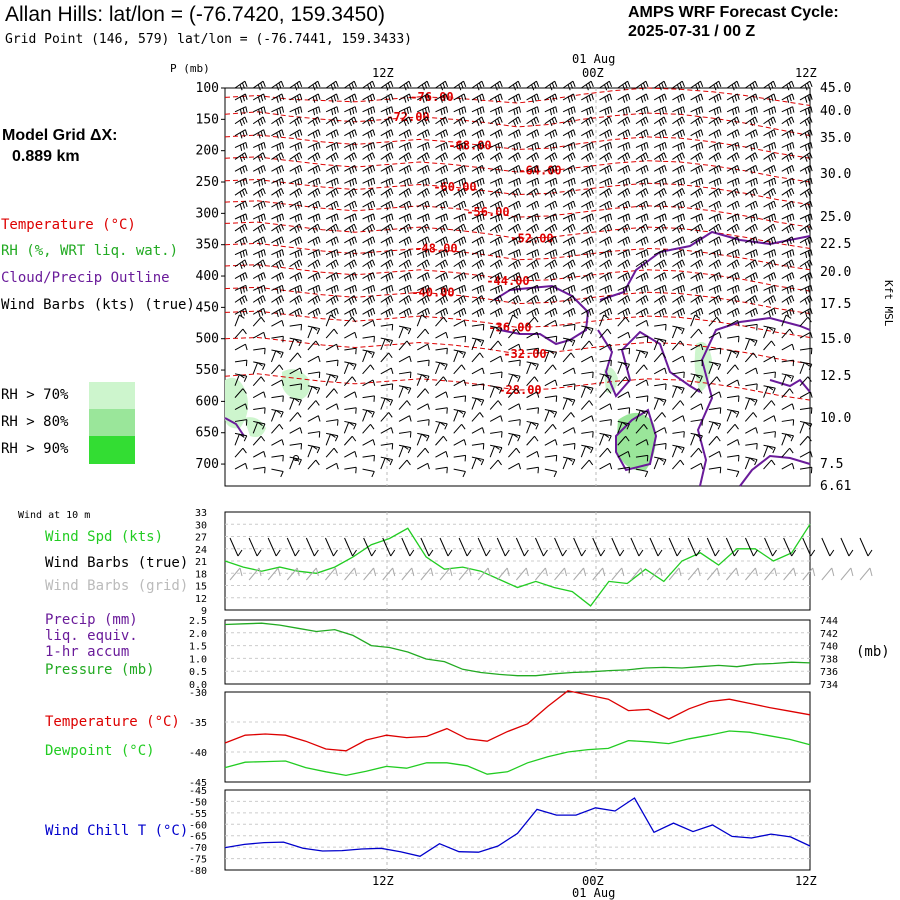 This screenshot has height=900, width=900. Describe the element at coordinates (594, 59) in the screenshot. I see `top-date-label: 01 Aug` at that location.